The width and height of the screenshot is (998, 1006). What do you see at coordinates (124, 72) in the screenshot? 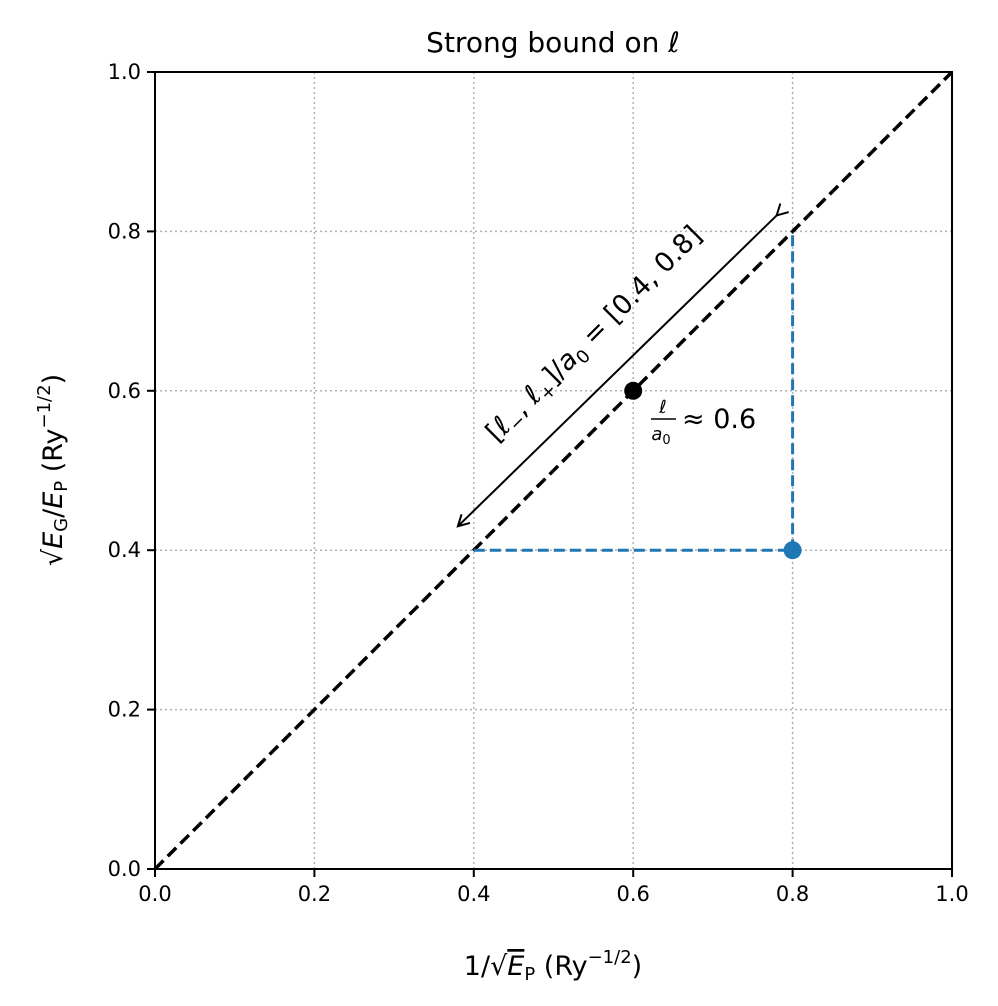
I see `y-tick-label-5: 1.0` at bounding box center [124, 72].